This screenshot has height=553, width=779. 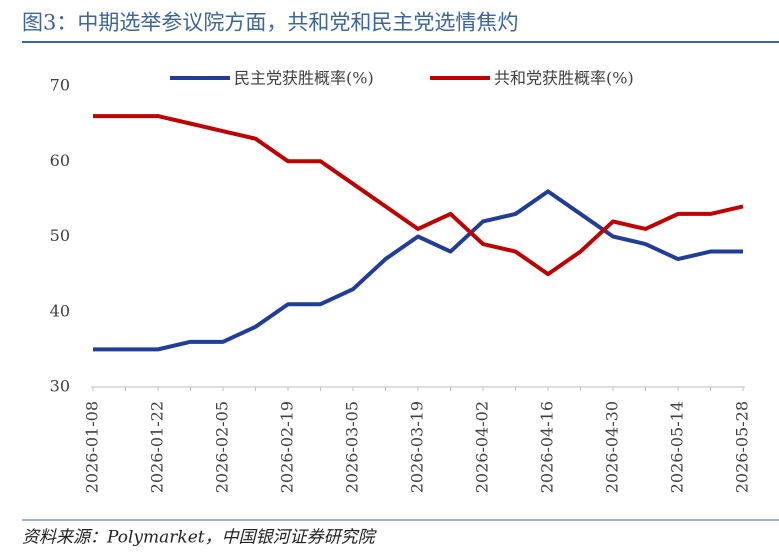 What do you see at coordinates (287, 447) in the screenshot?
I see `x-tick-label: 2026-02-19` at bounding box center [287, 447].